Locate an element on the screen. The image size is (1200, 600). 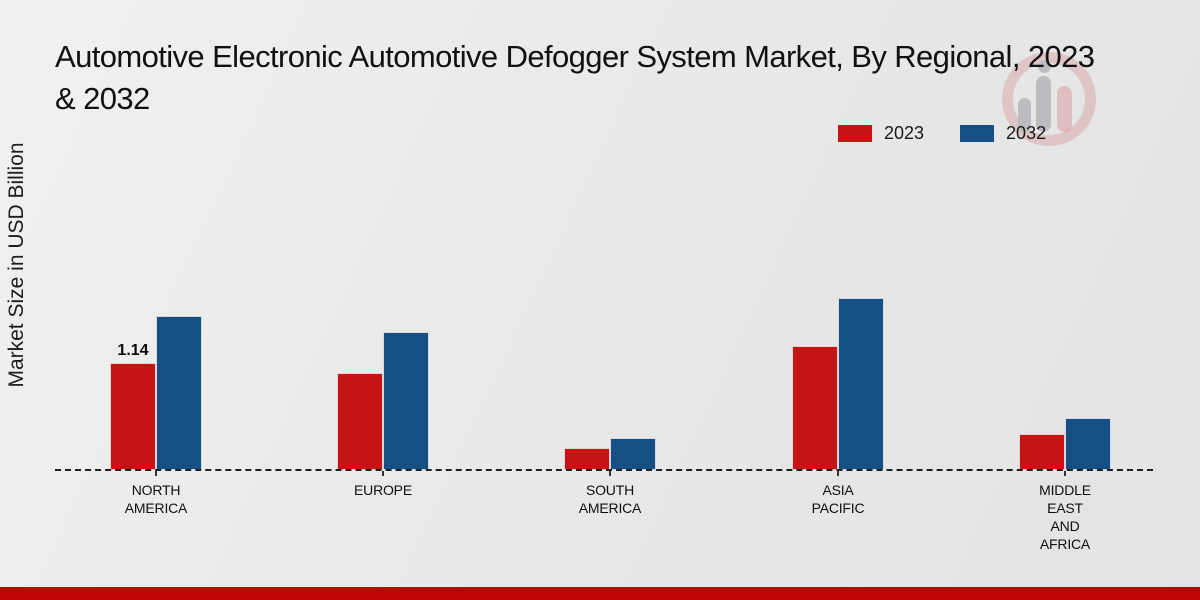
legend-swatch-2032 is located at coordinates (977, 133).